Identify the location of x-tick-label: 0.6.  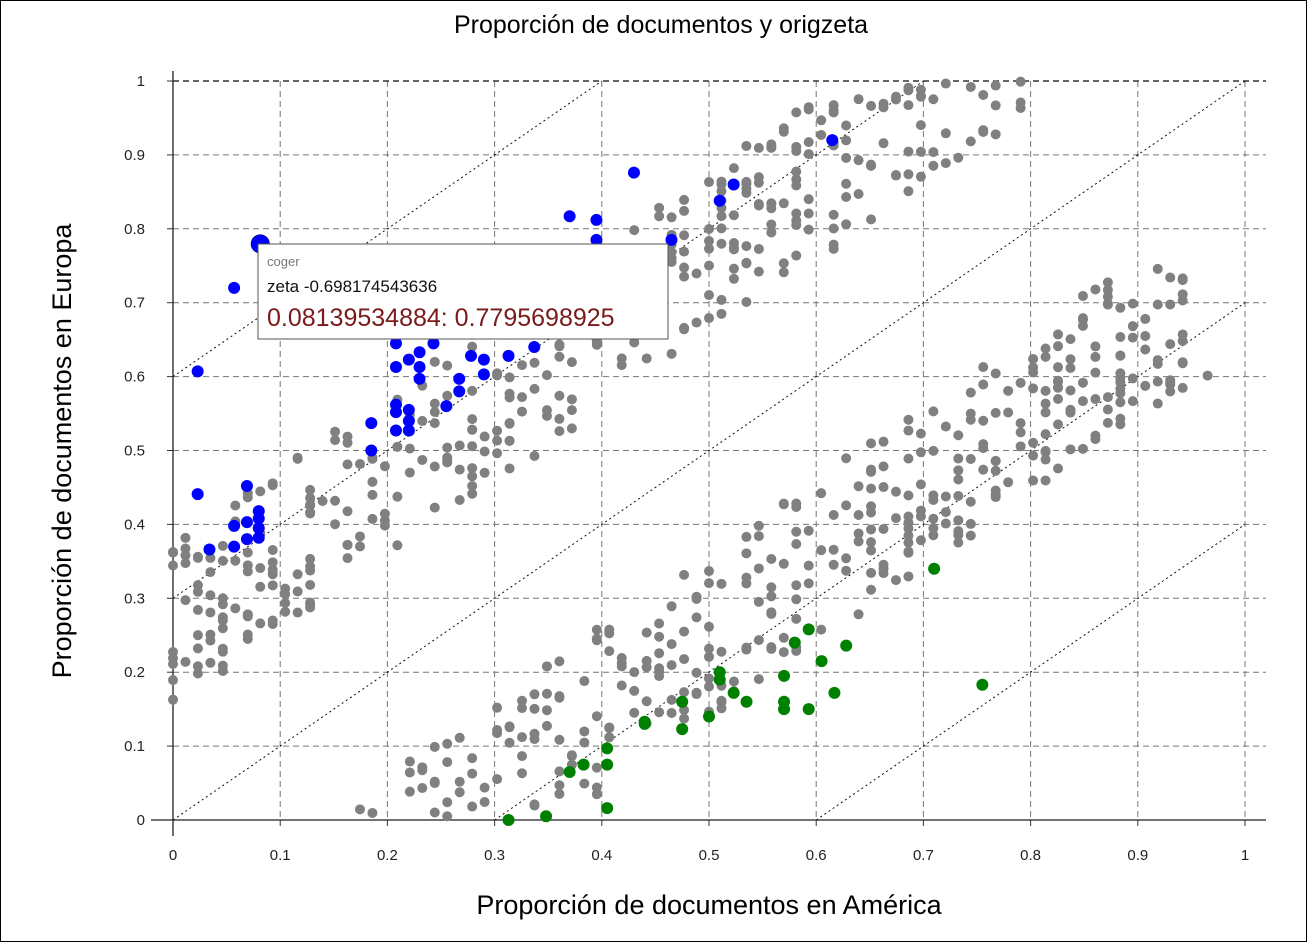
(816, 855).